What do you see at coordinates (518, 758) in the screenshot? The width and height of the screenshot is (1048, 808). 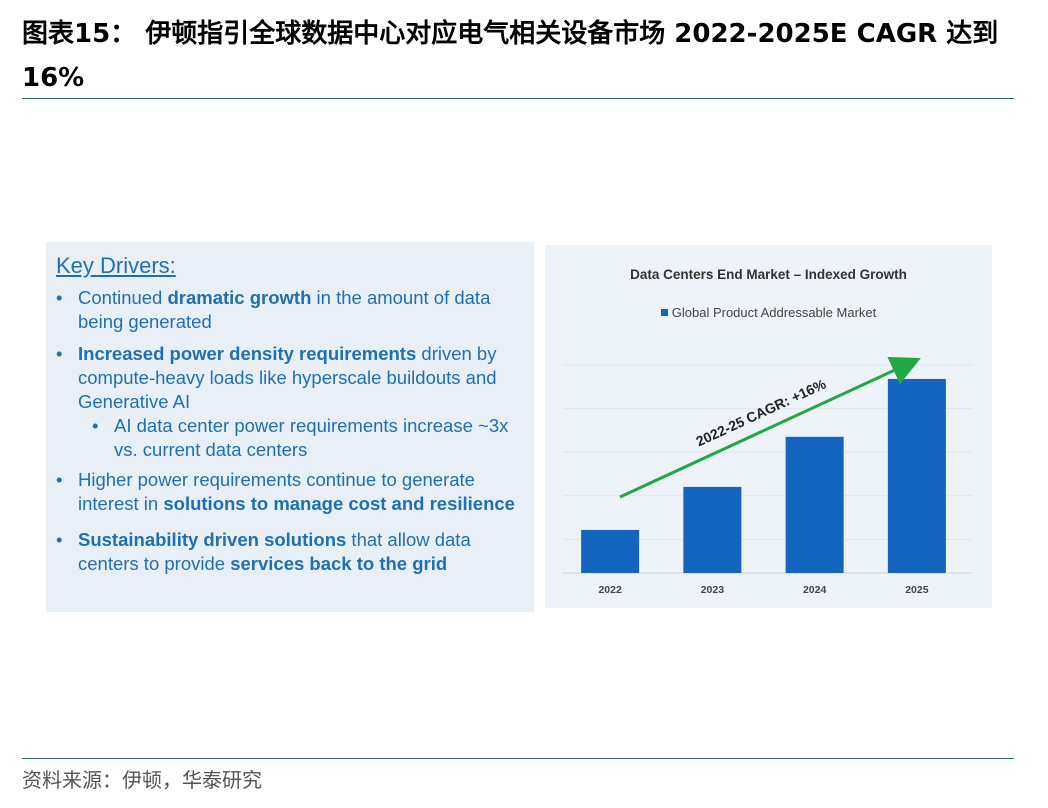 I see `source-divider` at bounding box center [518, 758].